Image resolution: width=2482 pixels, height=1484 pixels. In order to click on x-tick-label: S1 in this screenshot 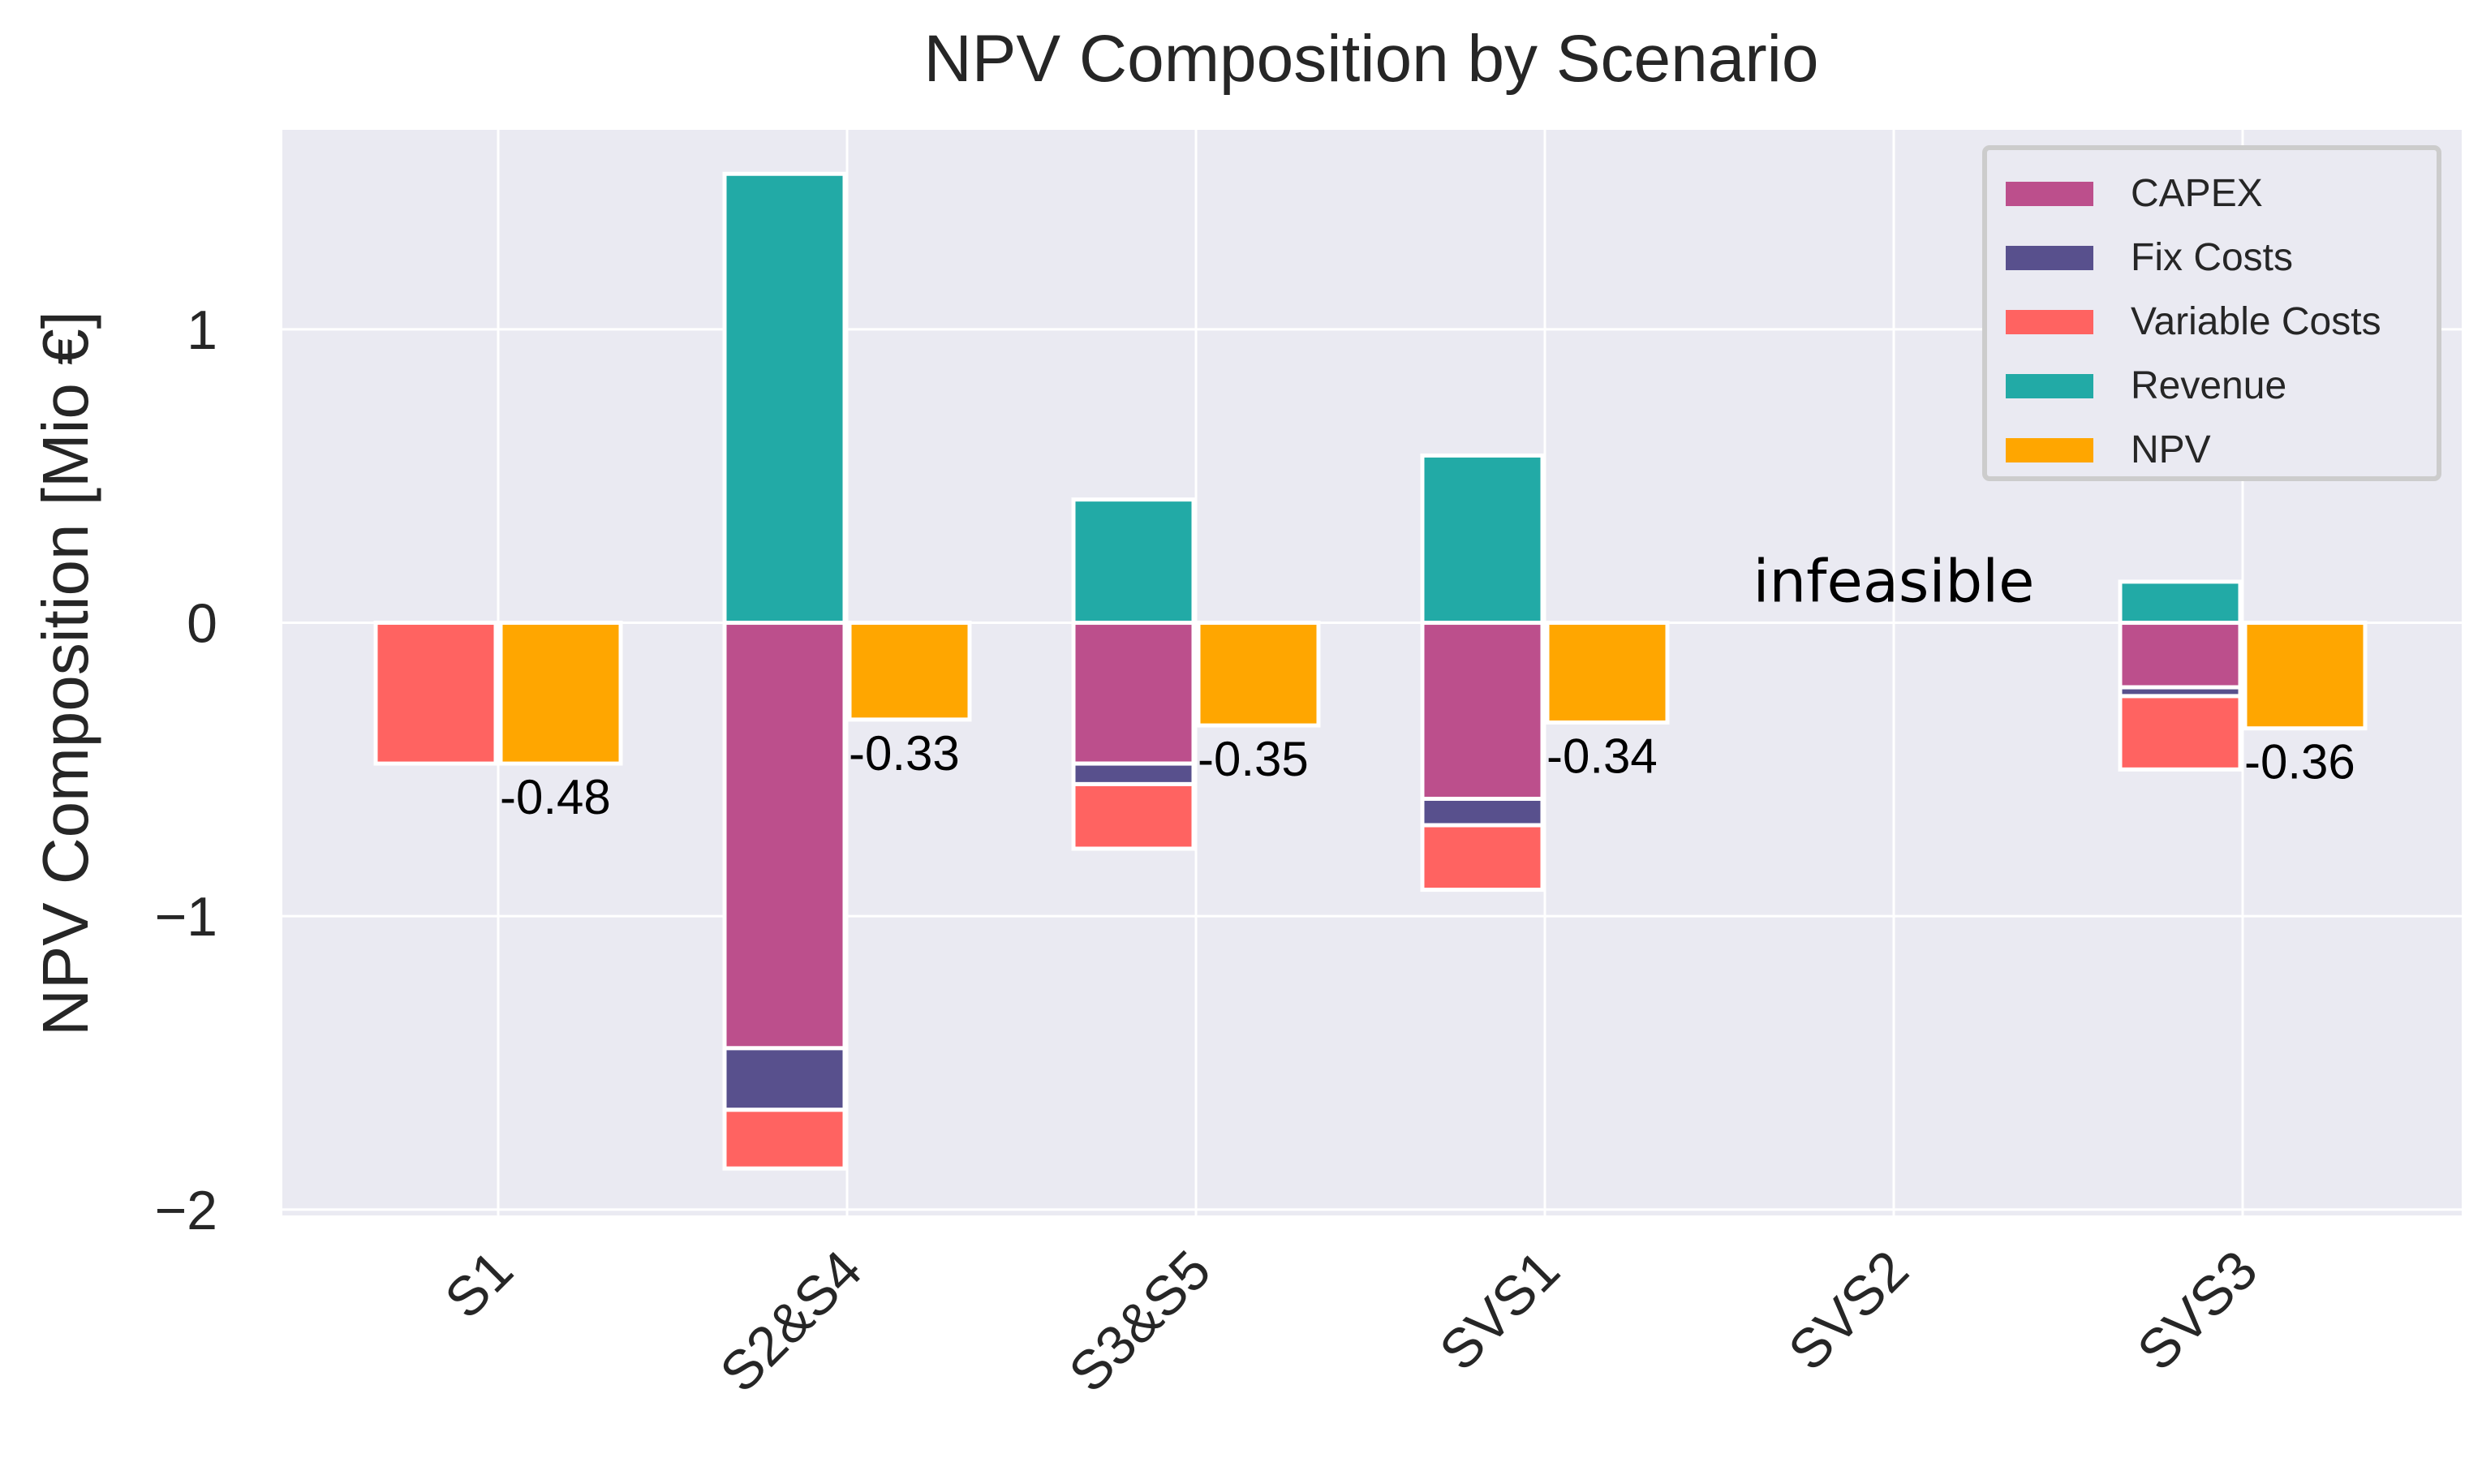, I will do `click(479, 1285)`.